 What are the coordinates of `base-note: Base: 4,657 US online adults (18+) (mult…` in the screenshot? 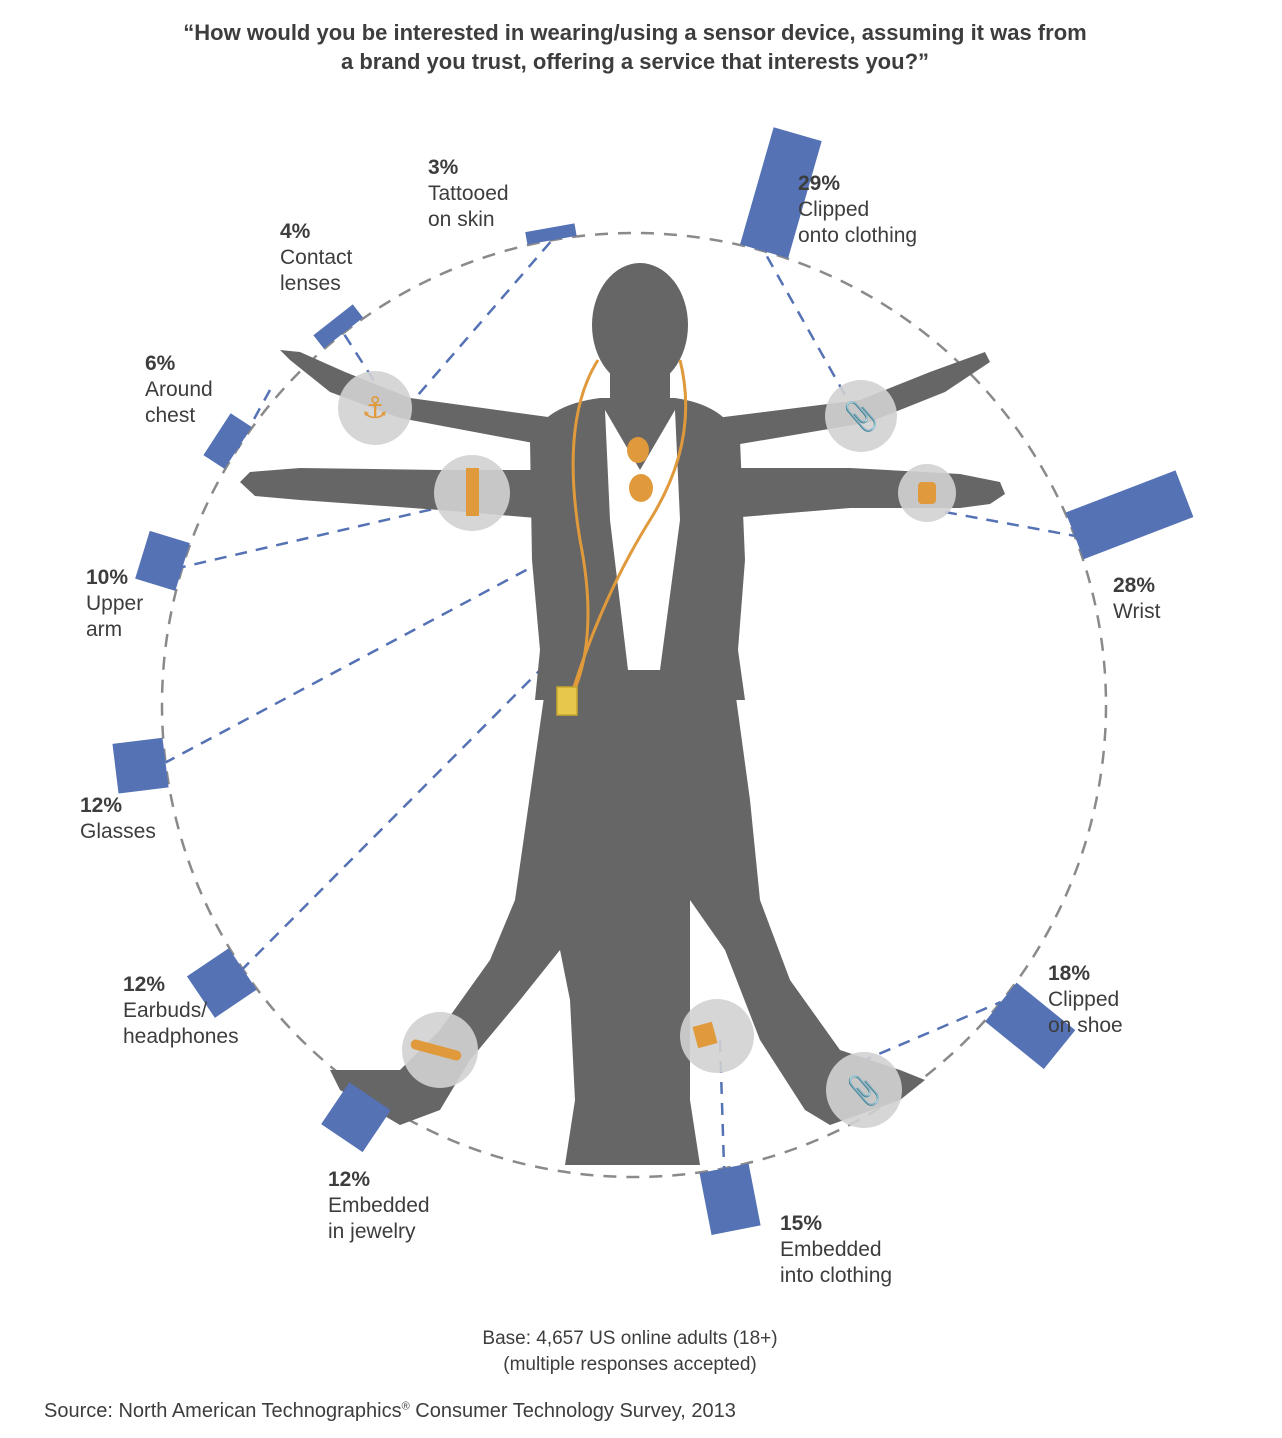 It's located at (630, 1352).